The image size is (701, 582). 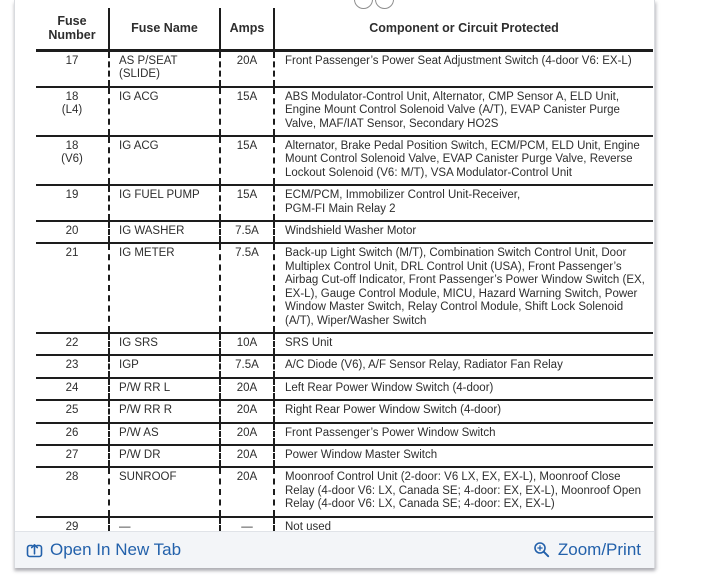 I want to click on table-row: 27 P/W DR 20A Power Window Master Switch, so click(x=344, y=455).